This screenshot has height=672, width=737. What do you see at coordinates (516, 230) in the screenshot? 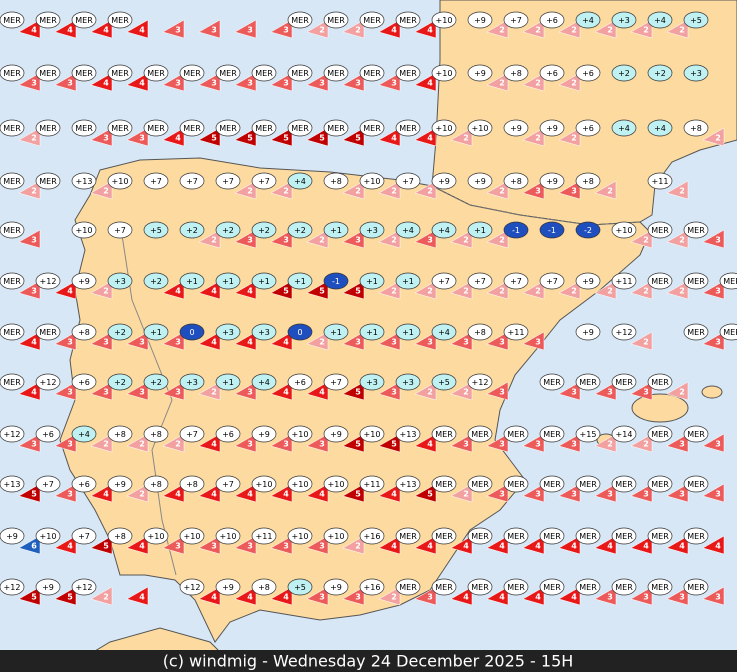
I see `temp-label: -1` at bounding box center [516, 230].